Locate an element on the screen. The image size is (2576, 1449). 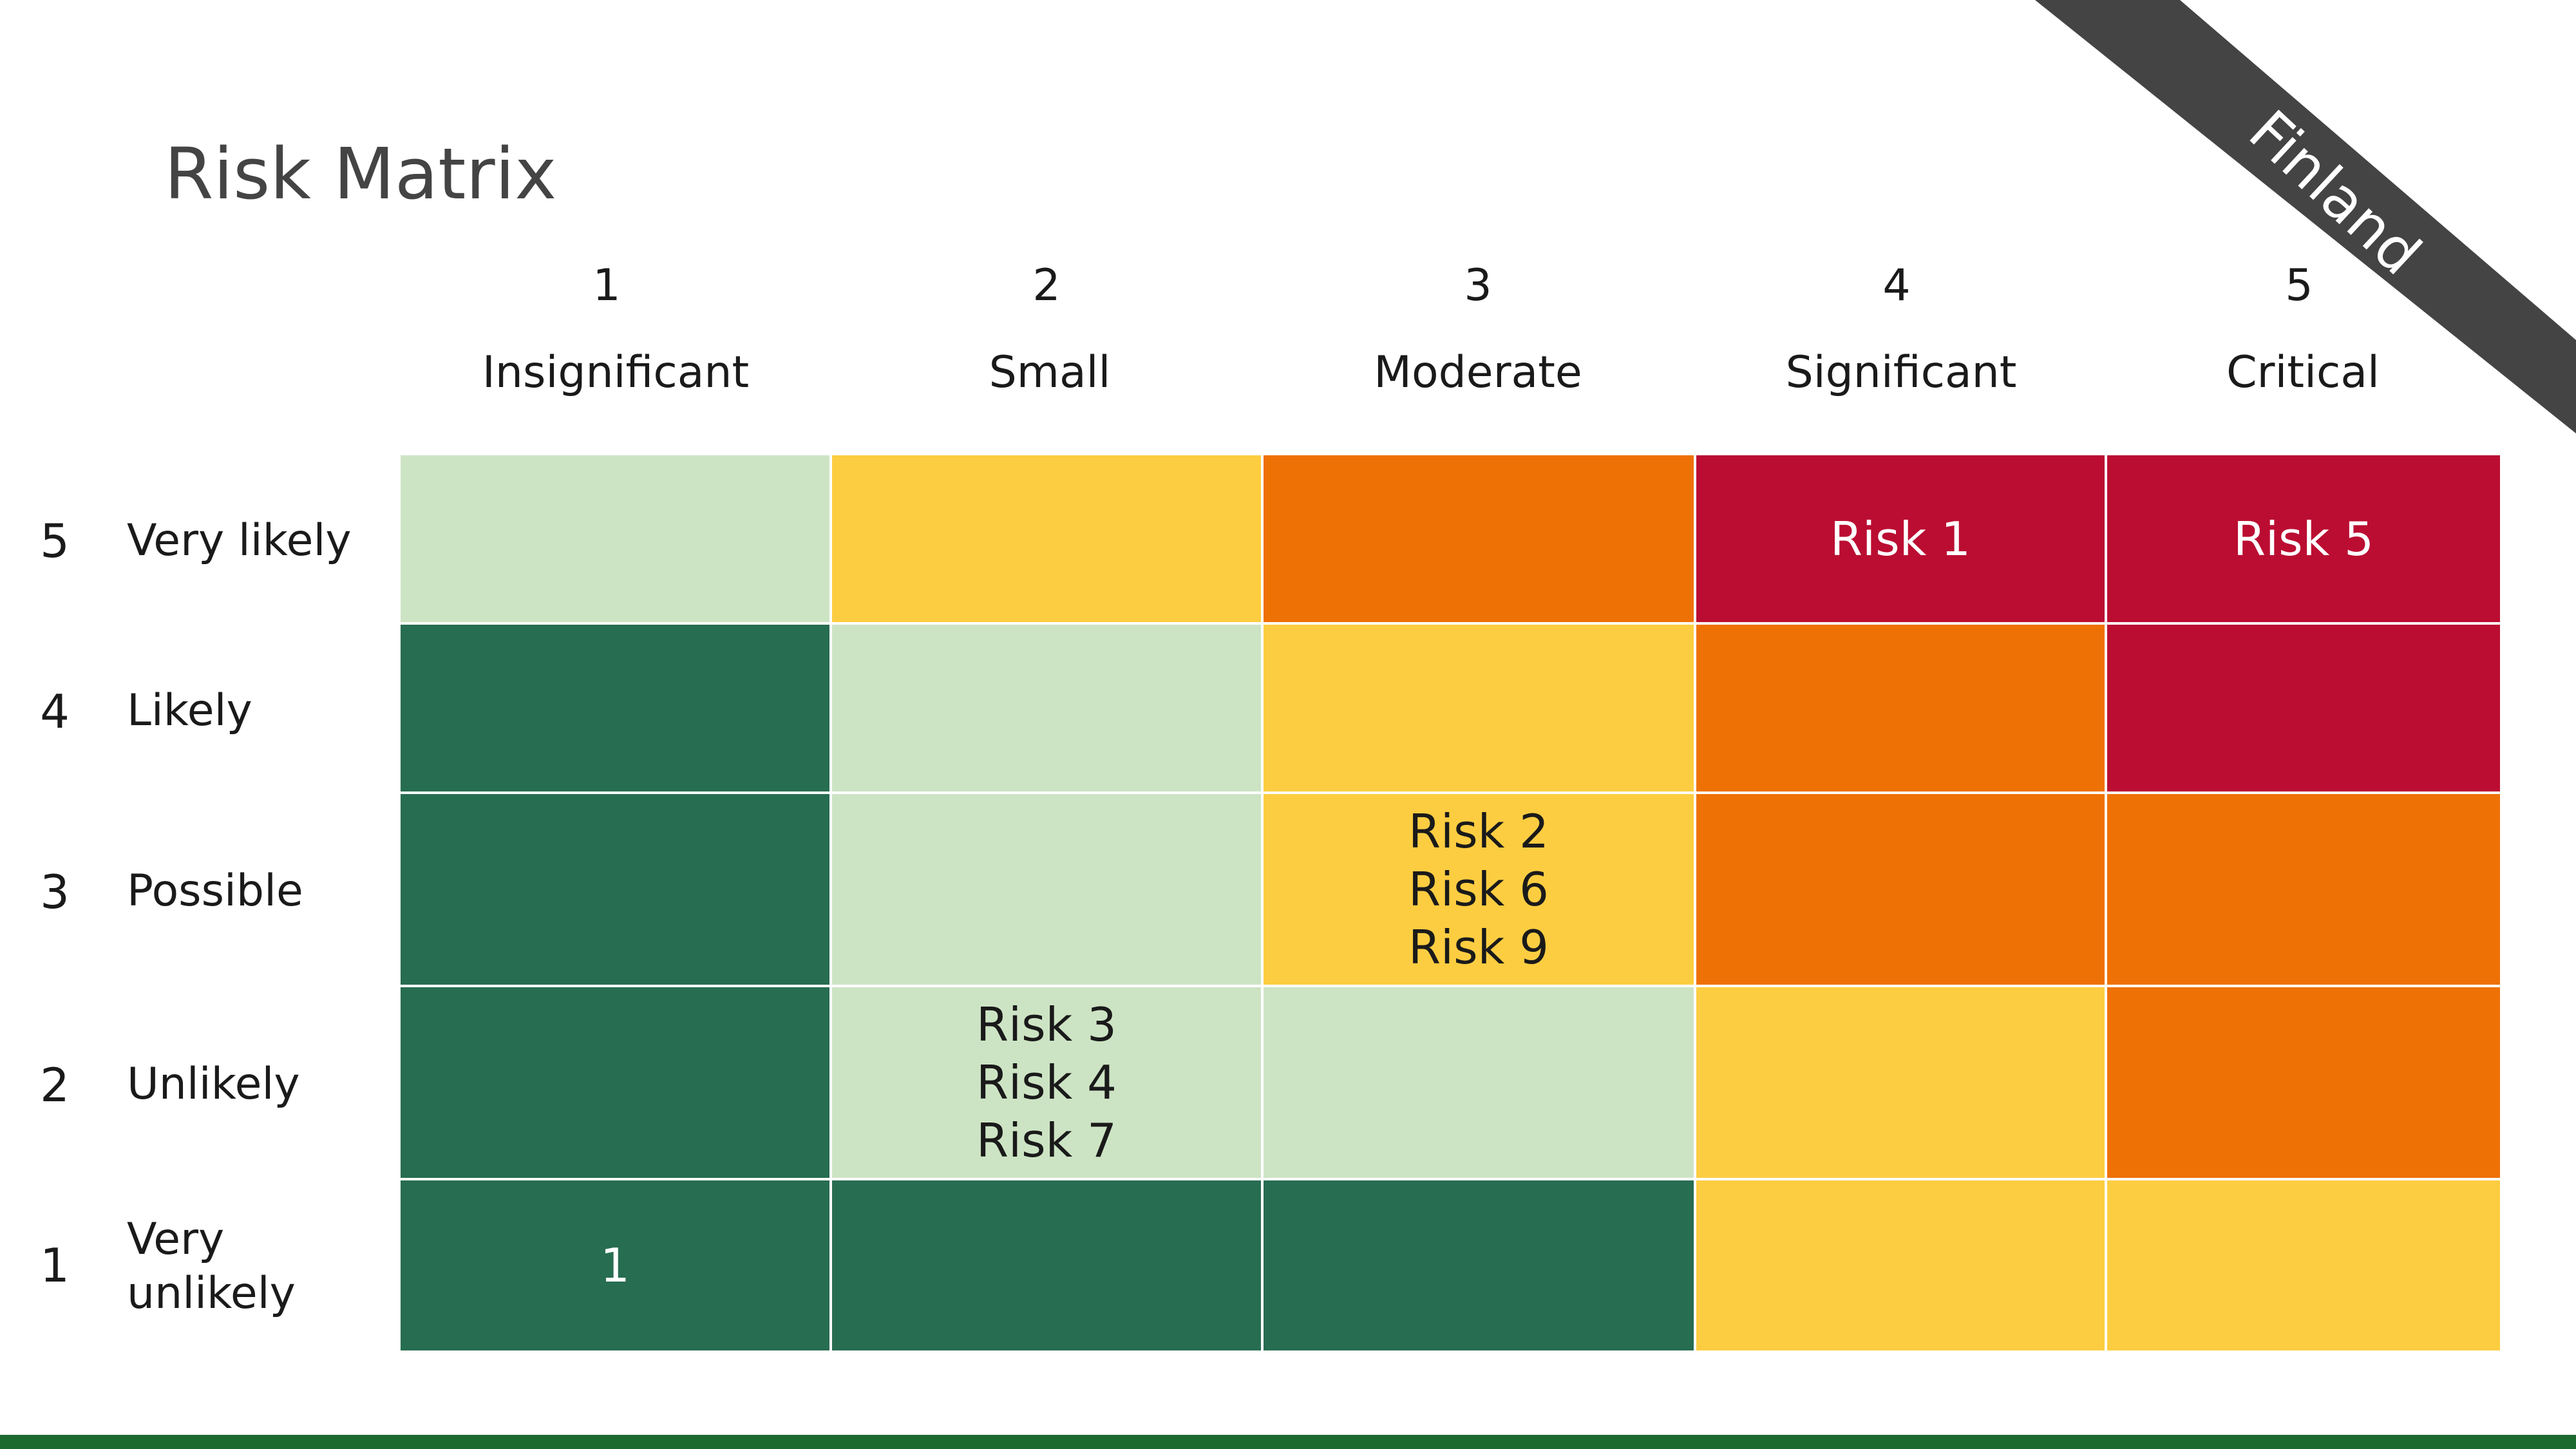
risk-entry: Risk 9 is located at coordinates (1479, 947).